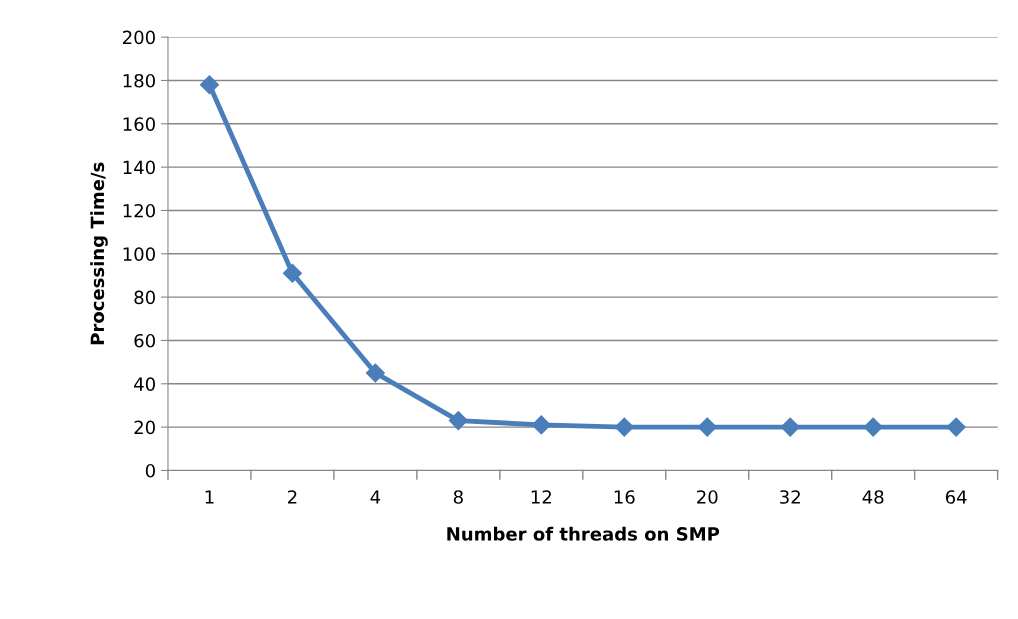 The width and height of the screenshot is (1018, 619). What do you see at coordinates (139, 124) in the screenshot?
I see `y-tick-label: 160` at bounding box center [139, 124].